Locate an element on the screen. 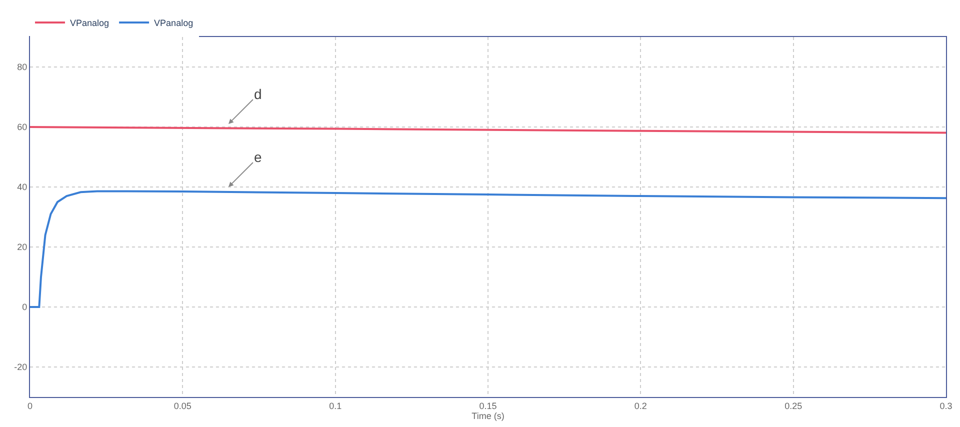 The height and width of the screenshot is (427, 960). x-tick-label: 0.1 is located at coordinates (335, 405).